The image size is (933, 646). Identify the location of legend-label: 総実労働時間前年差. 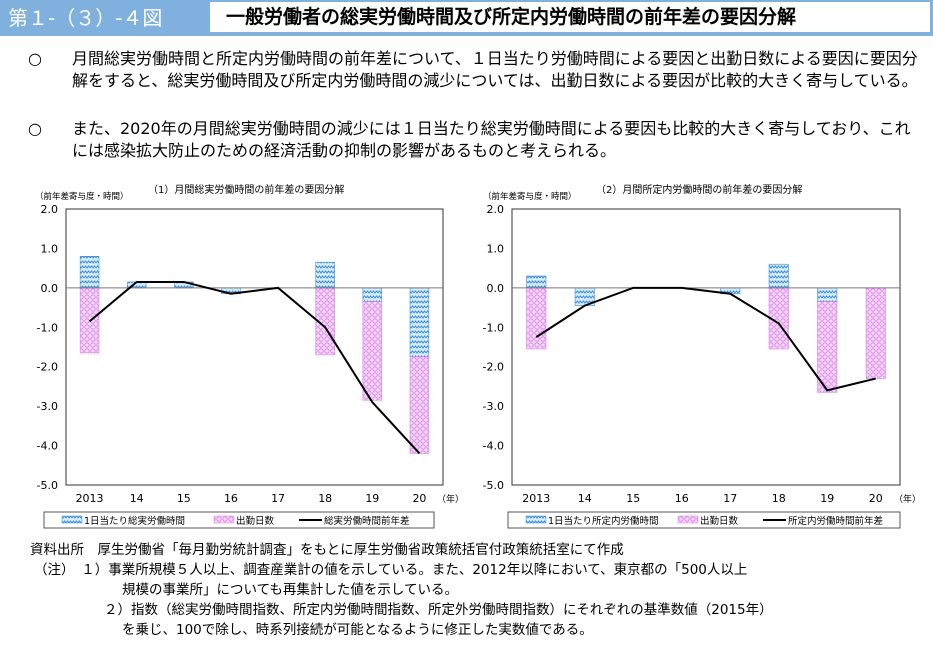
(367, 521).